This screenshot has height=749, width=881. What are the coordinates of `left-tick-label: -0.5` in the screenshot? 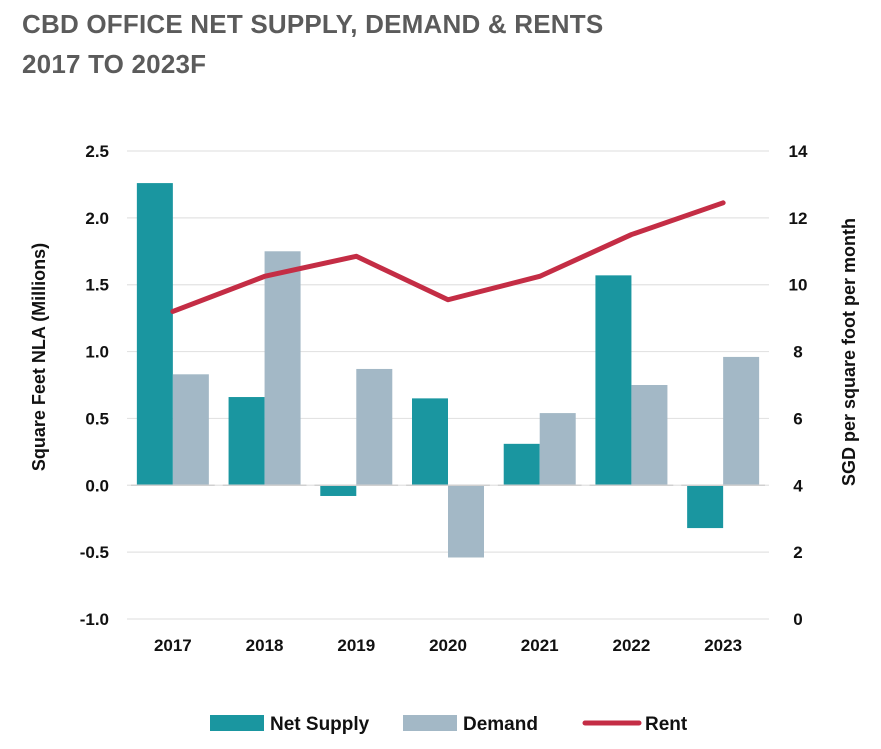 It's located at (94, 552).